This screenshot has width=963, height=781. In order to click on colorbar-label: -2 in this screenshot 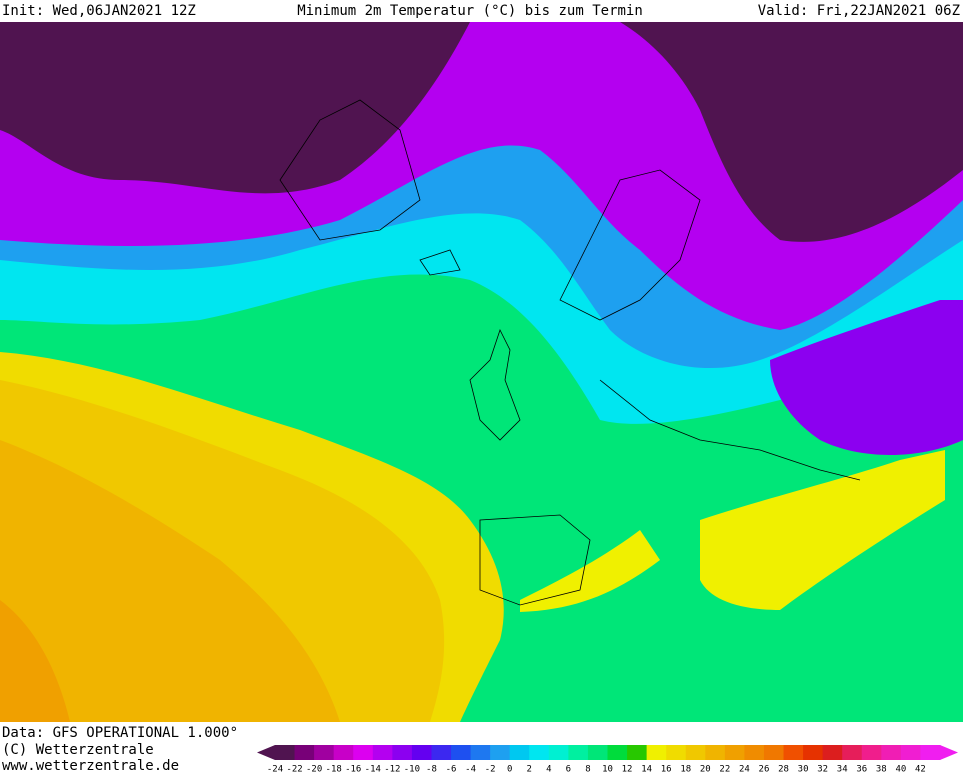, I will do `click(490, 770)`.